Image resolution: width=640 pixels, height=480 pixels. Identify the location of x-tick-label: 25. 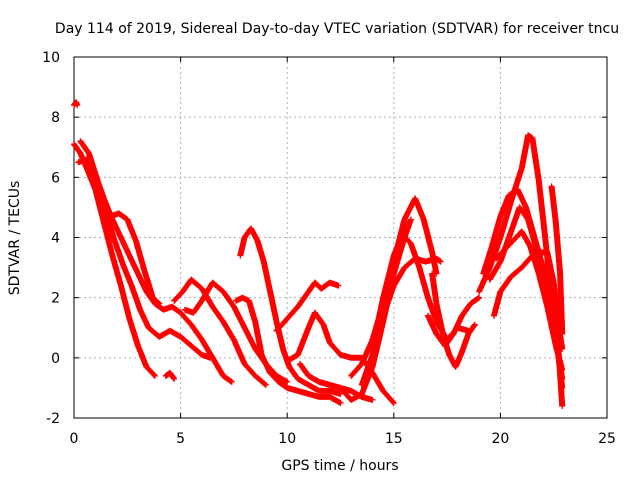
(607, 439).